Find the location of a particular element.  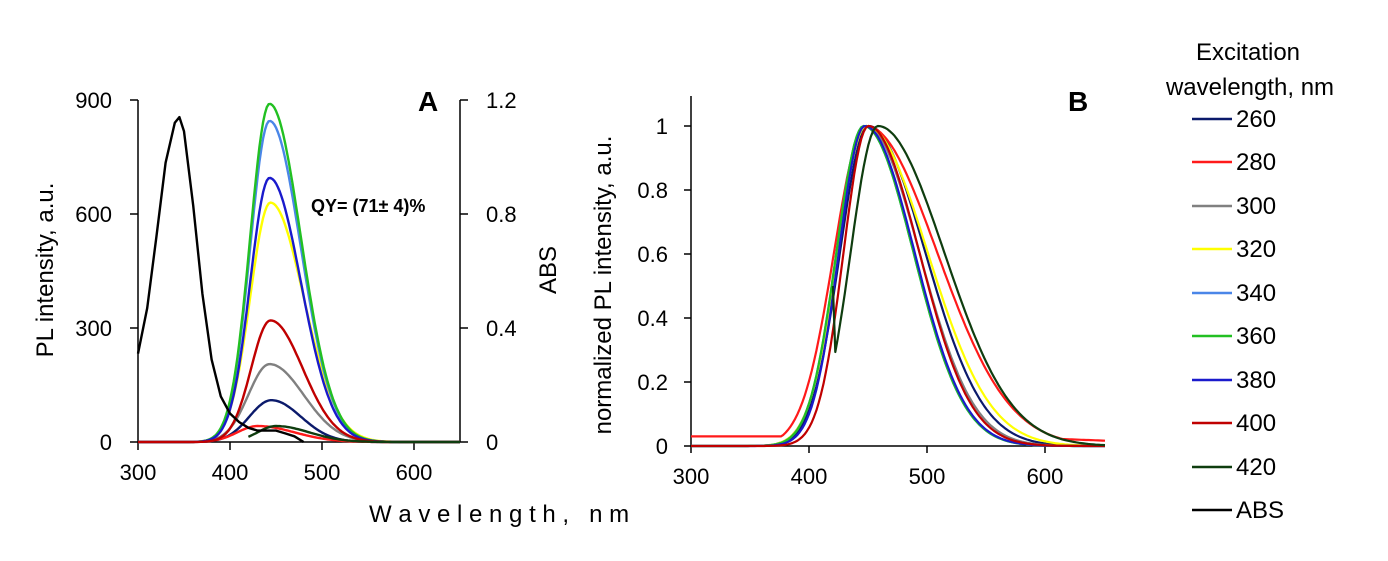

shared-x-axis-label: W a v e l e n g t h , n m is located at coordinates (499, 514).